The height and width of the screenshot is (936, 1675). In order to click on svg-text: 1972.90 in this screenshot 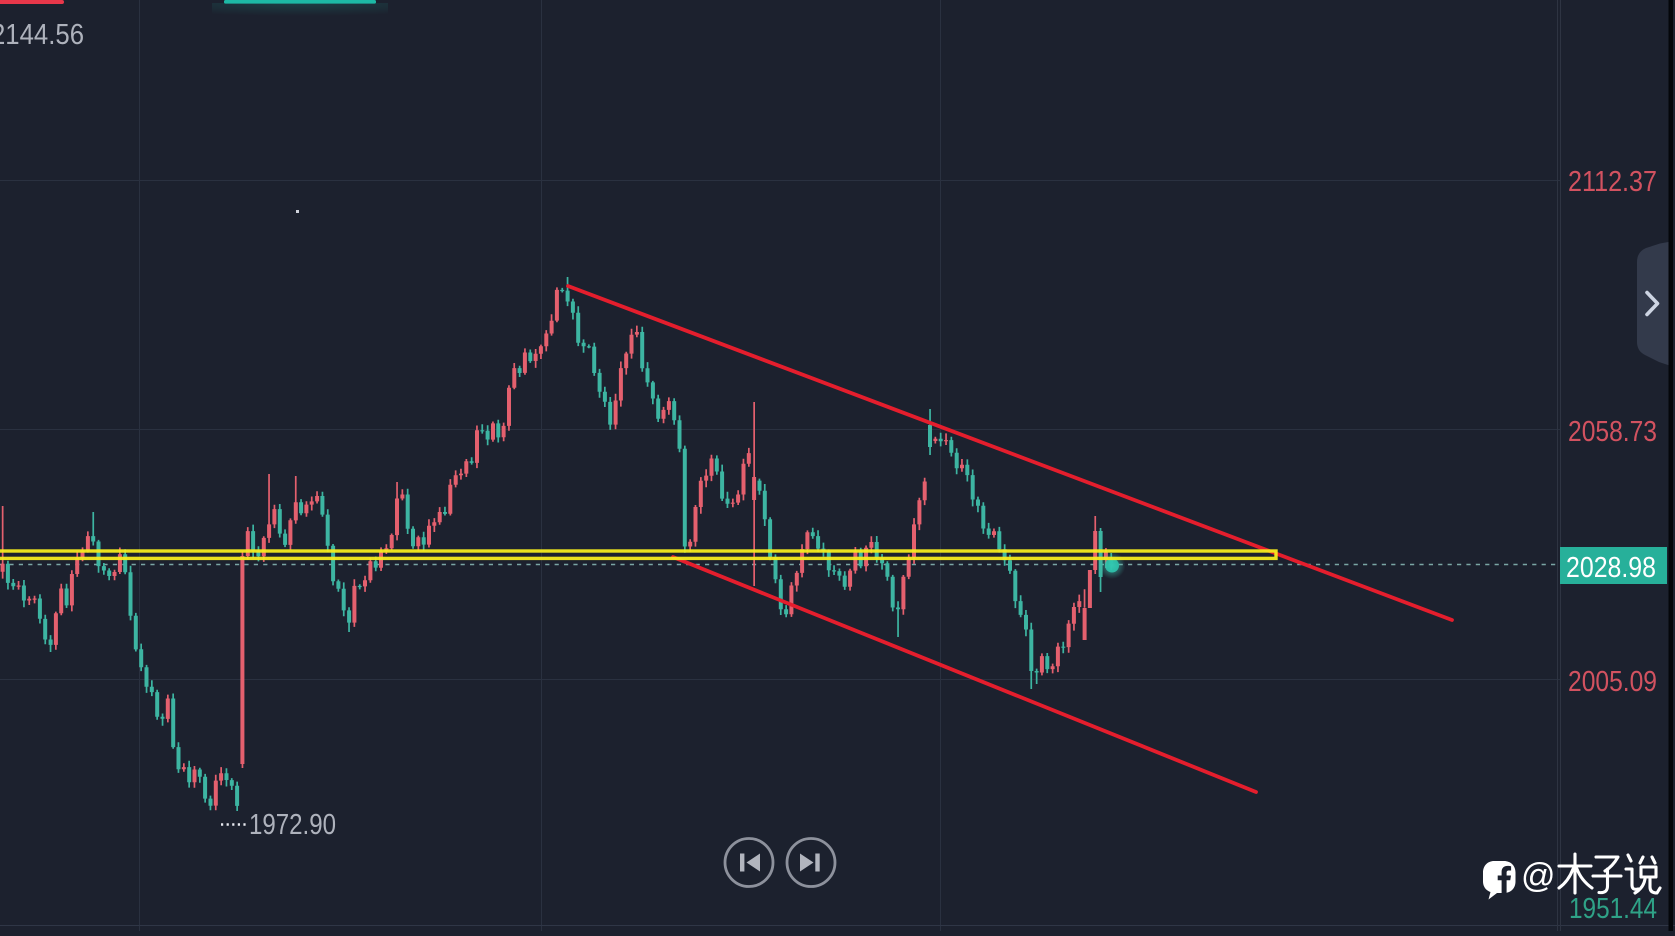, I will do `click(292, 825)`.